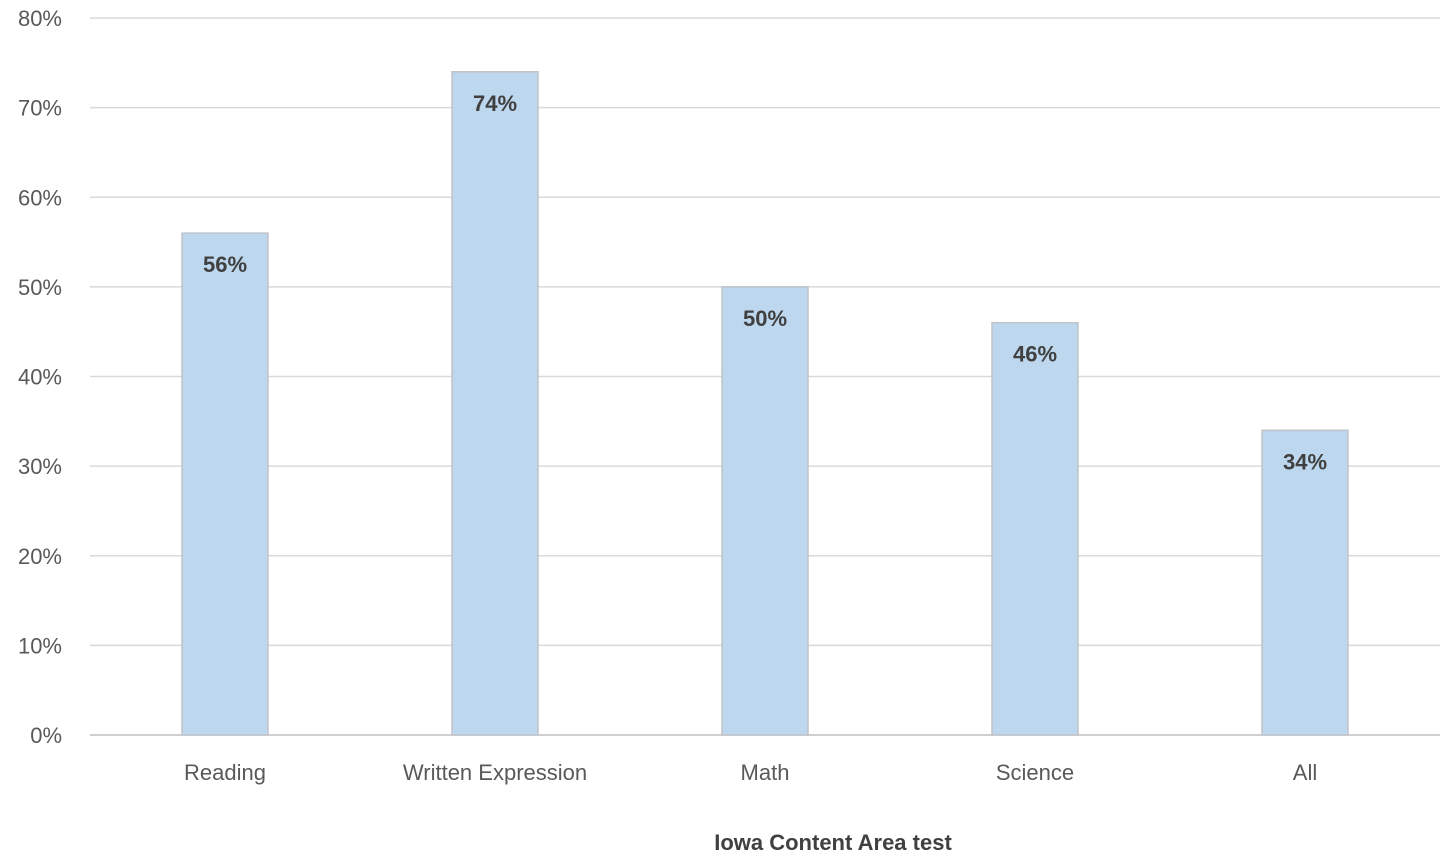  What do you see at coordinates (1305, 582) in the screenshot?
I see `bar-all` at bounding box center [1305, 582].